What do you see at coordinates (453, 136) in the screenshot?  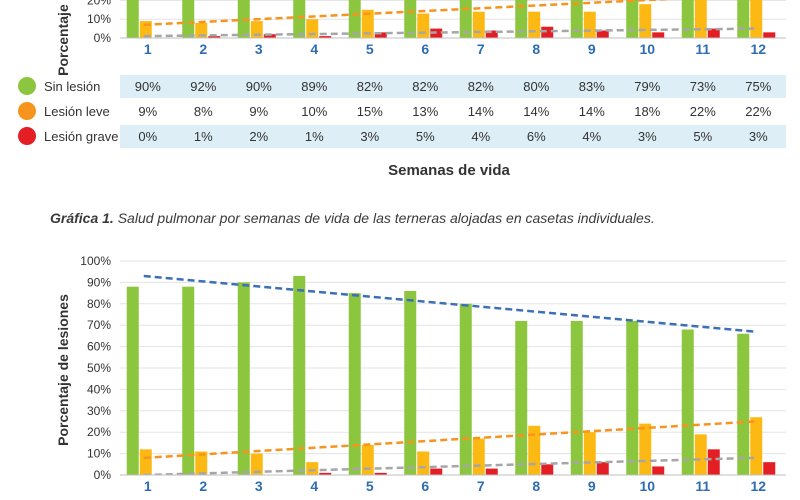 I see `table-row-bg` at bounding box center [453, 136].